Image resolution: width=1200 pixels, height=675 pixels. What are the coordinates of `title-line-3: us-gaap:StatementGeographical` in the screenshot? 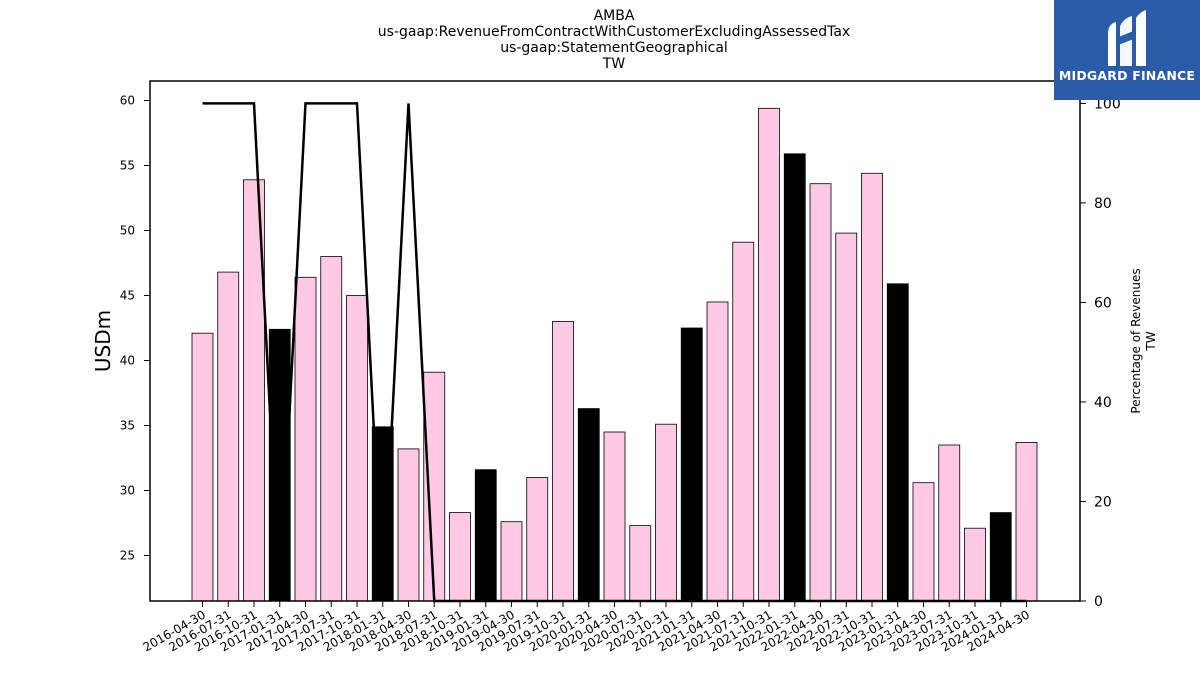 It's located at (614, 48).